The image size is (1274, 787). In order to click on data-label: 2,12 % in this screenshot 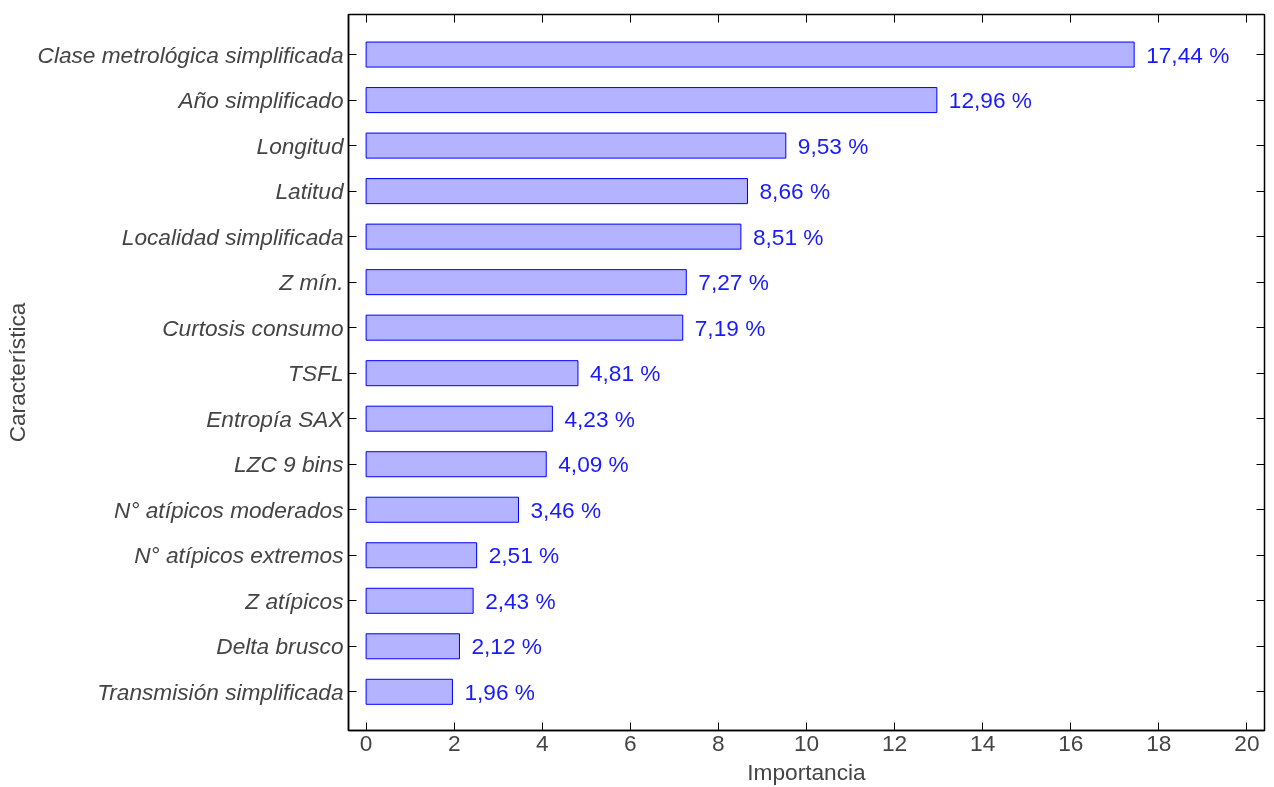, I will do `click(507, 646)`.